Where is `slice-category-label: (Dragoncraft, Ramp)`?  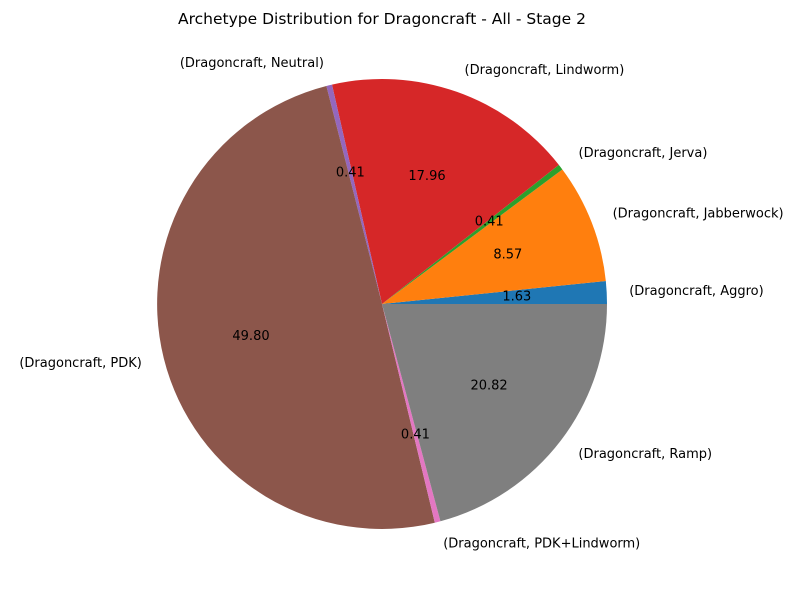 slice-category-label: (Dragoncraft, Ramp) is located at coordinates (645, 454).